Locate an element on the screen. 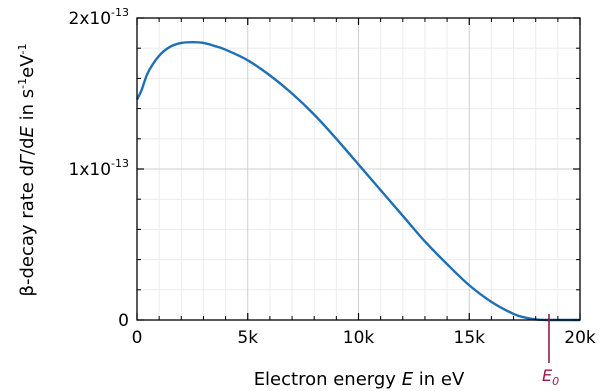 The height and width of the screenshot is (391, 603). x-tick-label: 15k is located at coordinates (470, 338).